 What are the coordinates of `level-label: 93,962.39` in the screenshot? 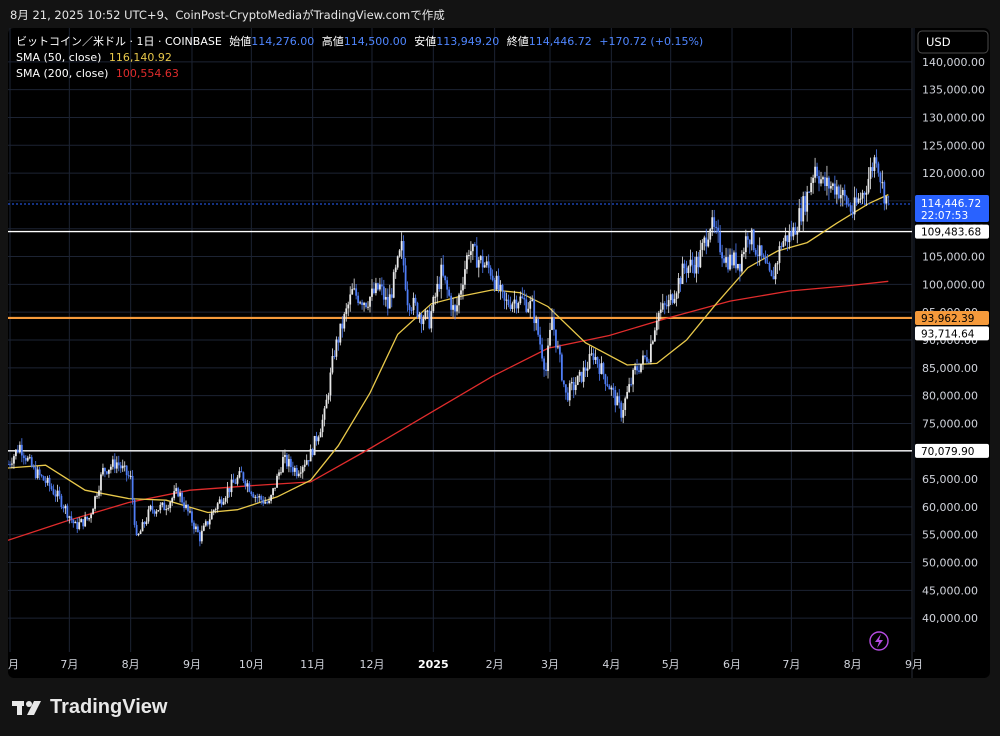 It's located at (947, 319).